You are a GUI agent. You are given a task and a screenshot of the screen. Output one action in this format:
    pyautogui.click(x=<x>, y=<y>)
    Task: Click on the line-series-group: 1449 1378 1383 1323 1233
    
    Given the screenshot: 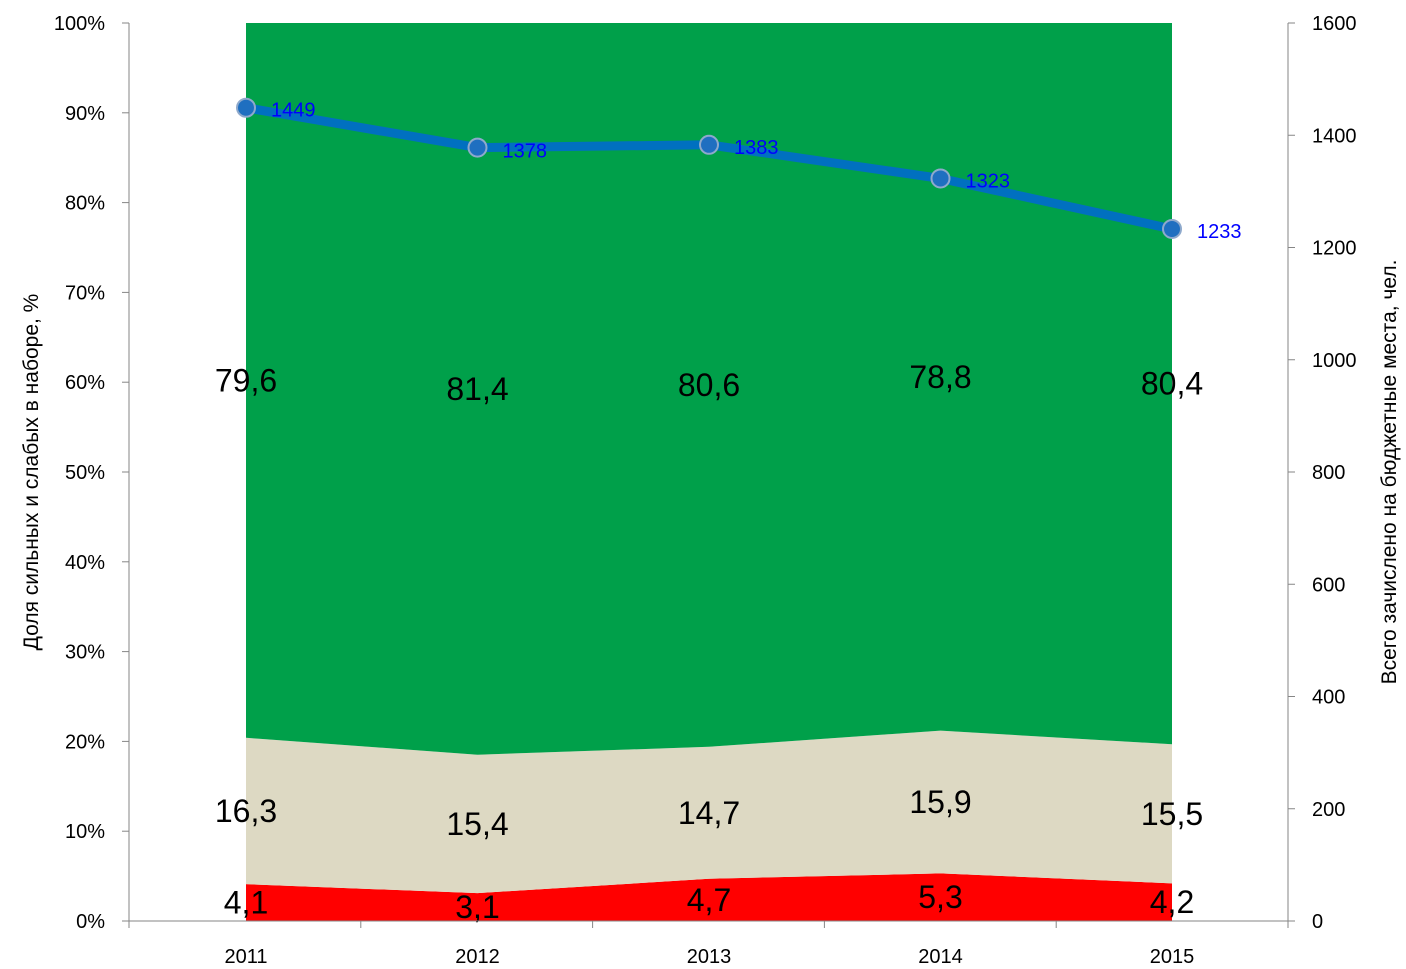 What is the action you would take?
    pyautogui.click(x=739, y=170)
    